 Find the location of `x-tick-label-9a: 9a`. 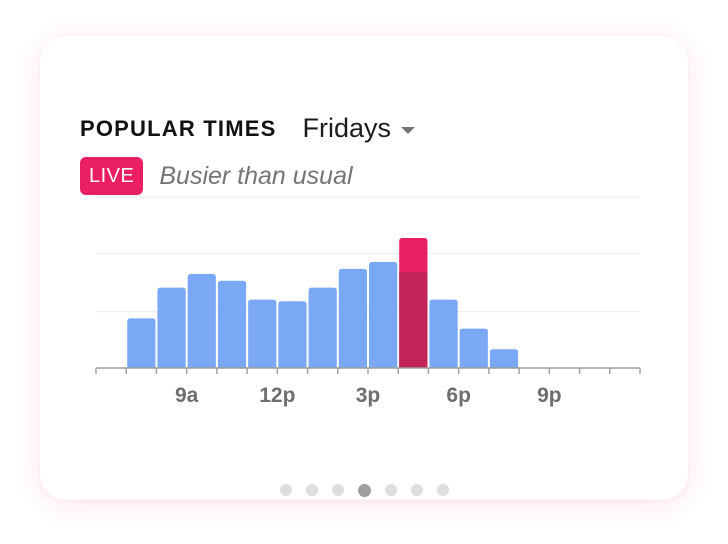

x-tick-label-9a: 9a is located at coordinates (187, 395).